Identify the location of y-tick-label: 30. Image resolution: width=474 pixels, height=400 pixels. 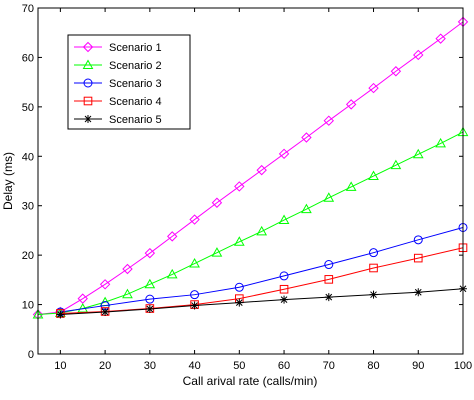
(28, 207).